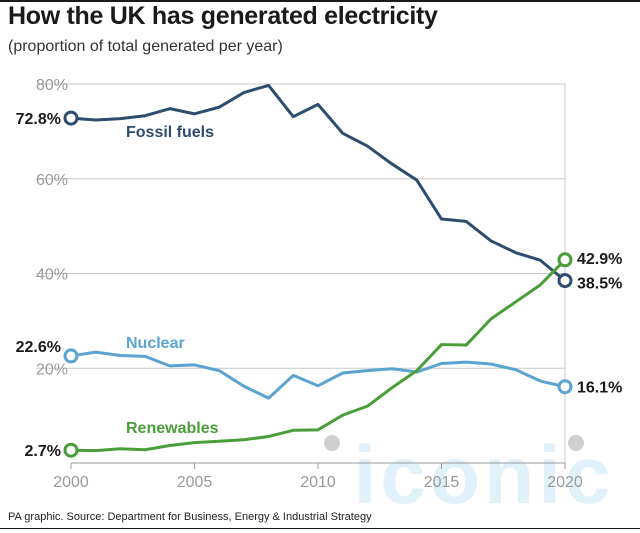  I want to click on y-tick-label: 80%, so click(52, 85).